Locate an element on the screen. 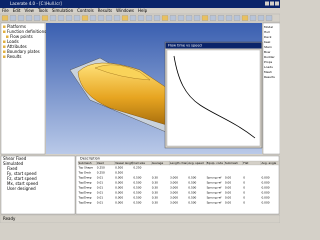 The height and width of the screenshot is (240, 320). tree-item: Fixed is located at coordinates (12, 168).